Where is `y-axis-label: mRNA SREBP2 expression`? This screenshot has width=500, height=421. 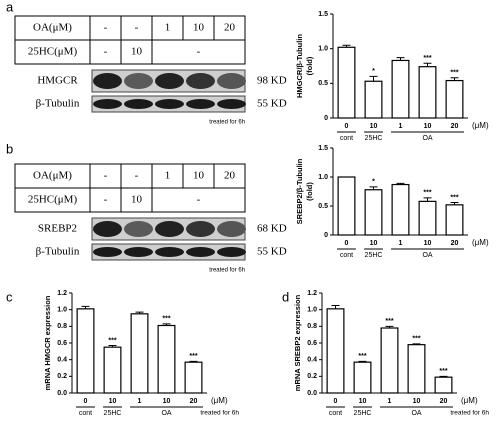 y-axis-label: mRNA SREBP2 expression is located at coordinates (297, 342).